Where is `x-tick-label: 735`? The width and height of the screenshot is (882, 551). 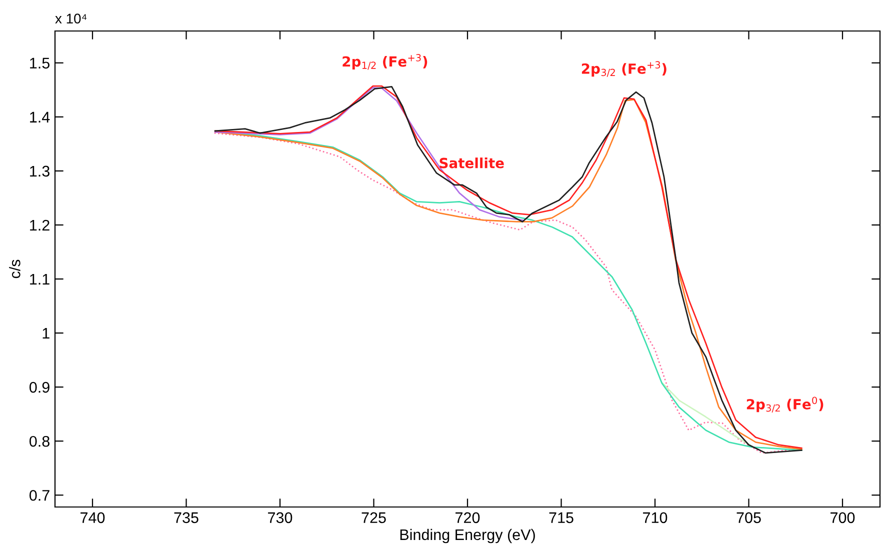
x-tick-label: 735 is located at coordinates (186, 518).